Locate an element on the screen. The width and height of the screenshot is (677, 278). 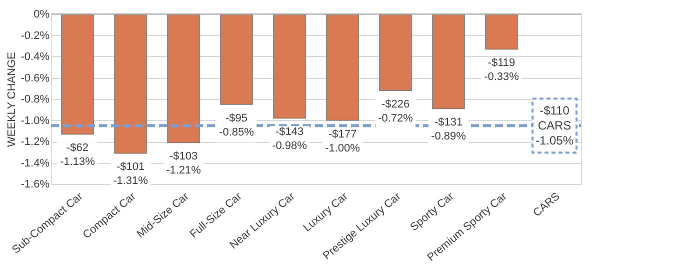
y-axis-title: WEEKLY CHANGE is located at coordinates (12, 99).